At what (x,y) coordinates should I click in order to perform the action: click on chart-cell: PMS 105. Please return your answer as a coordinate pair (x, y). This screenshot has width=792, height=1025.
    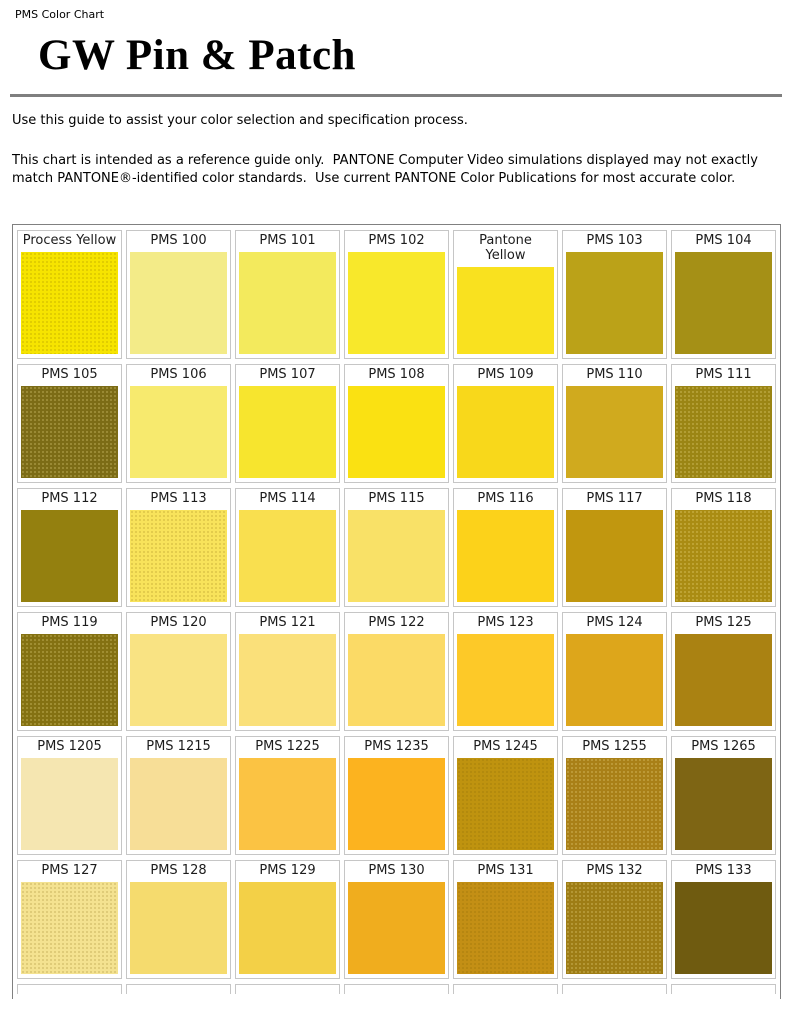
    Looking at the image, I should click on (69, 424).